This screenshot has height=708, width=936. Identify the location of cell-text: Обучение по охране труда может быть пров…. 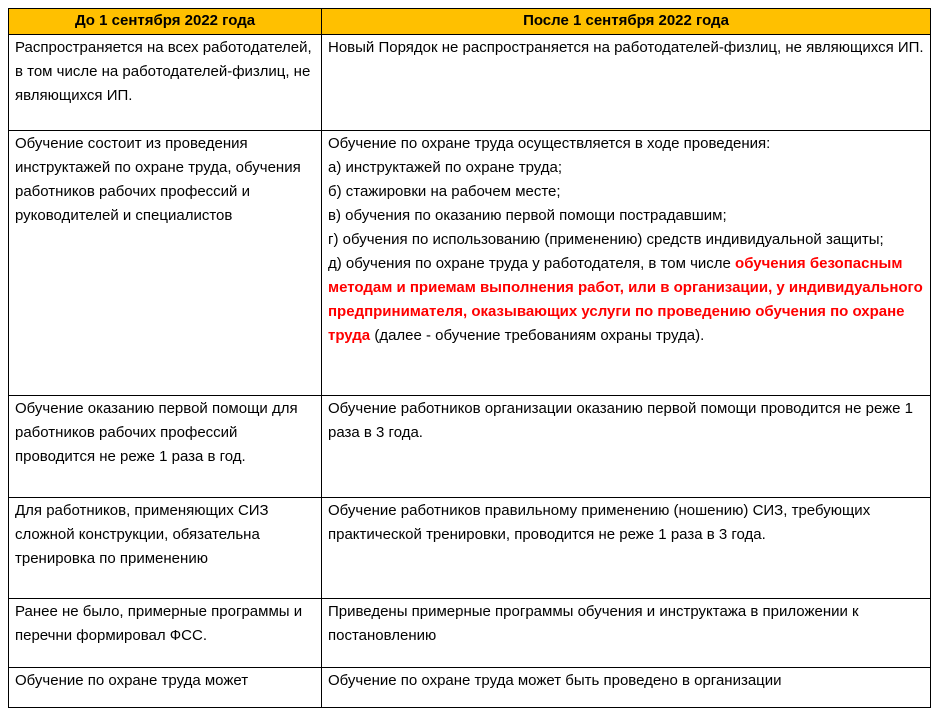
(555, 680).